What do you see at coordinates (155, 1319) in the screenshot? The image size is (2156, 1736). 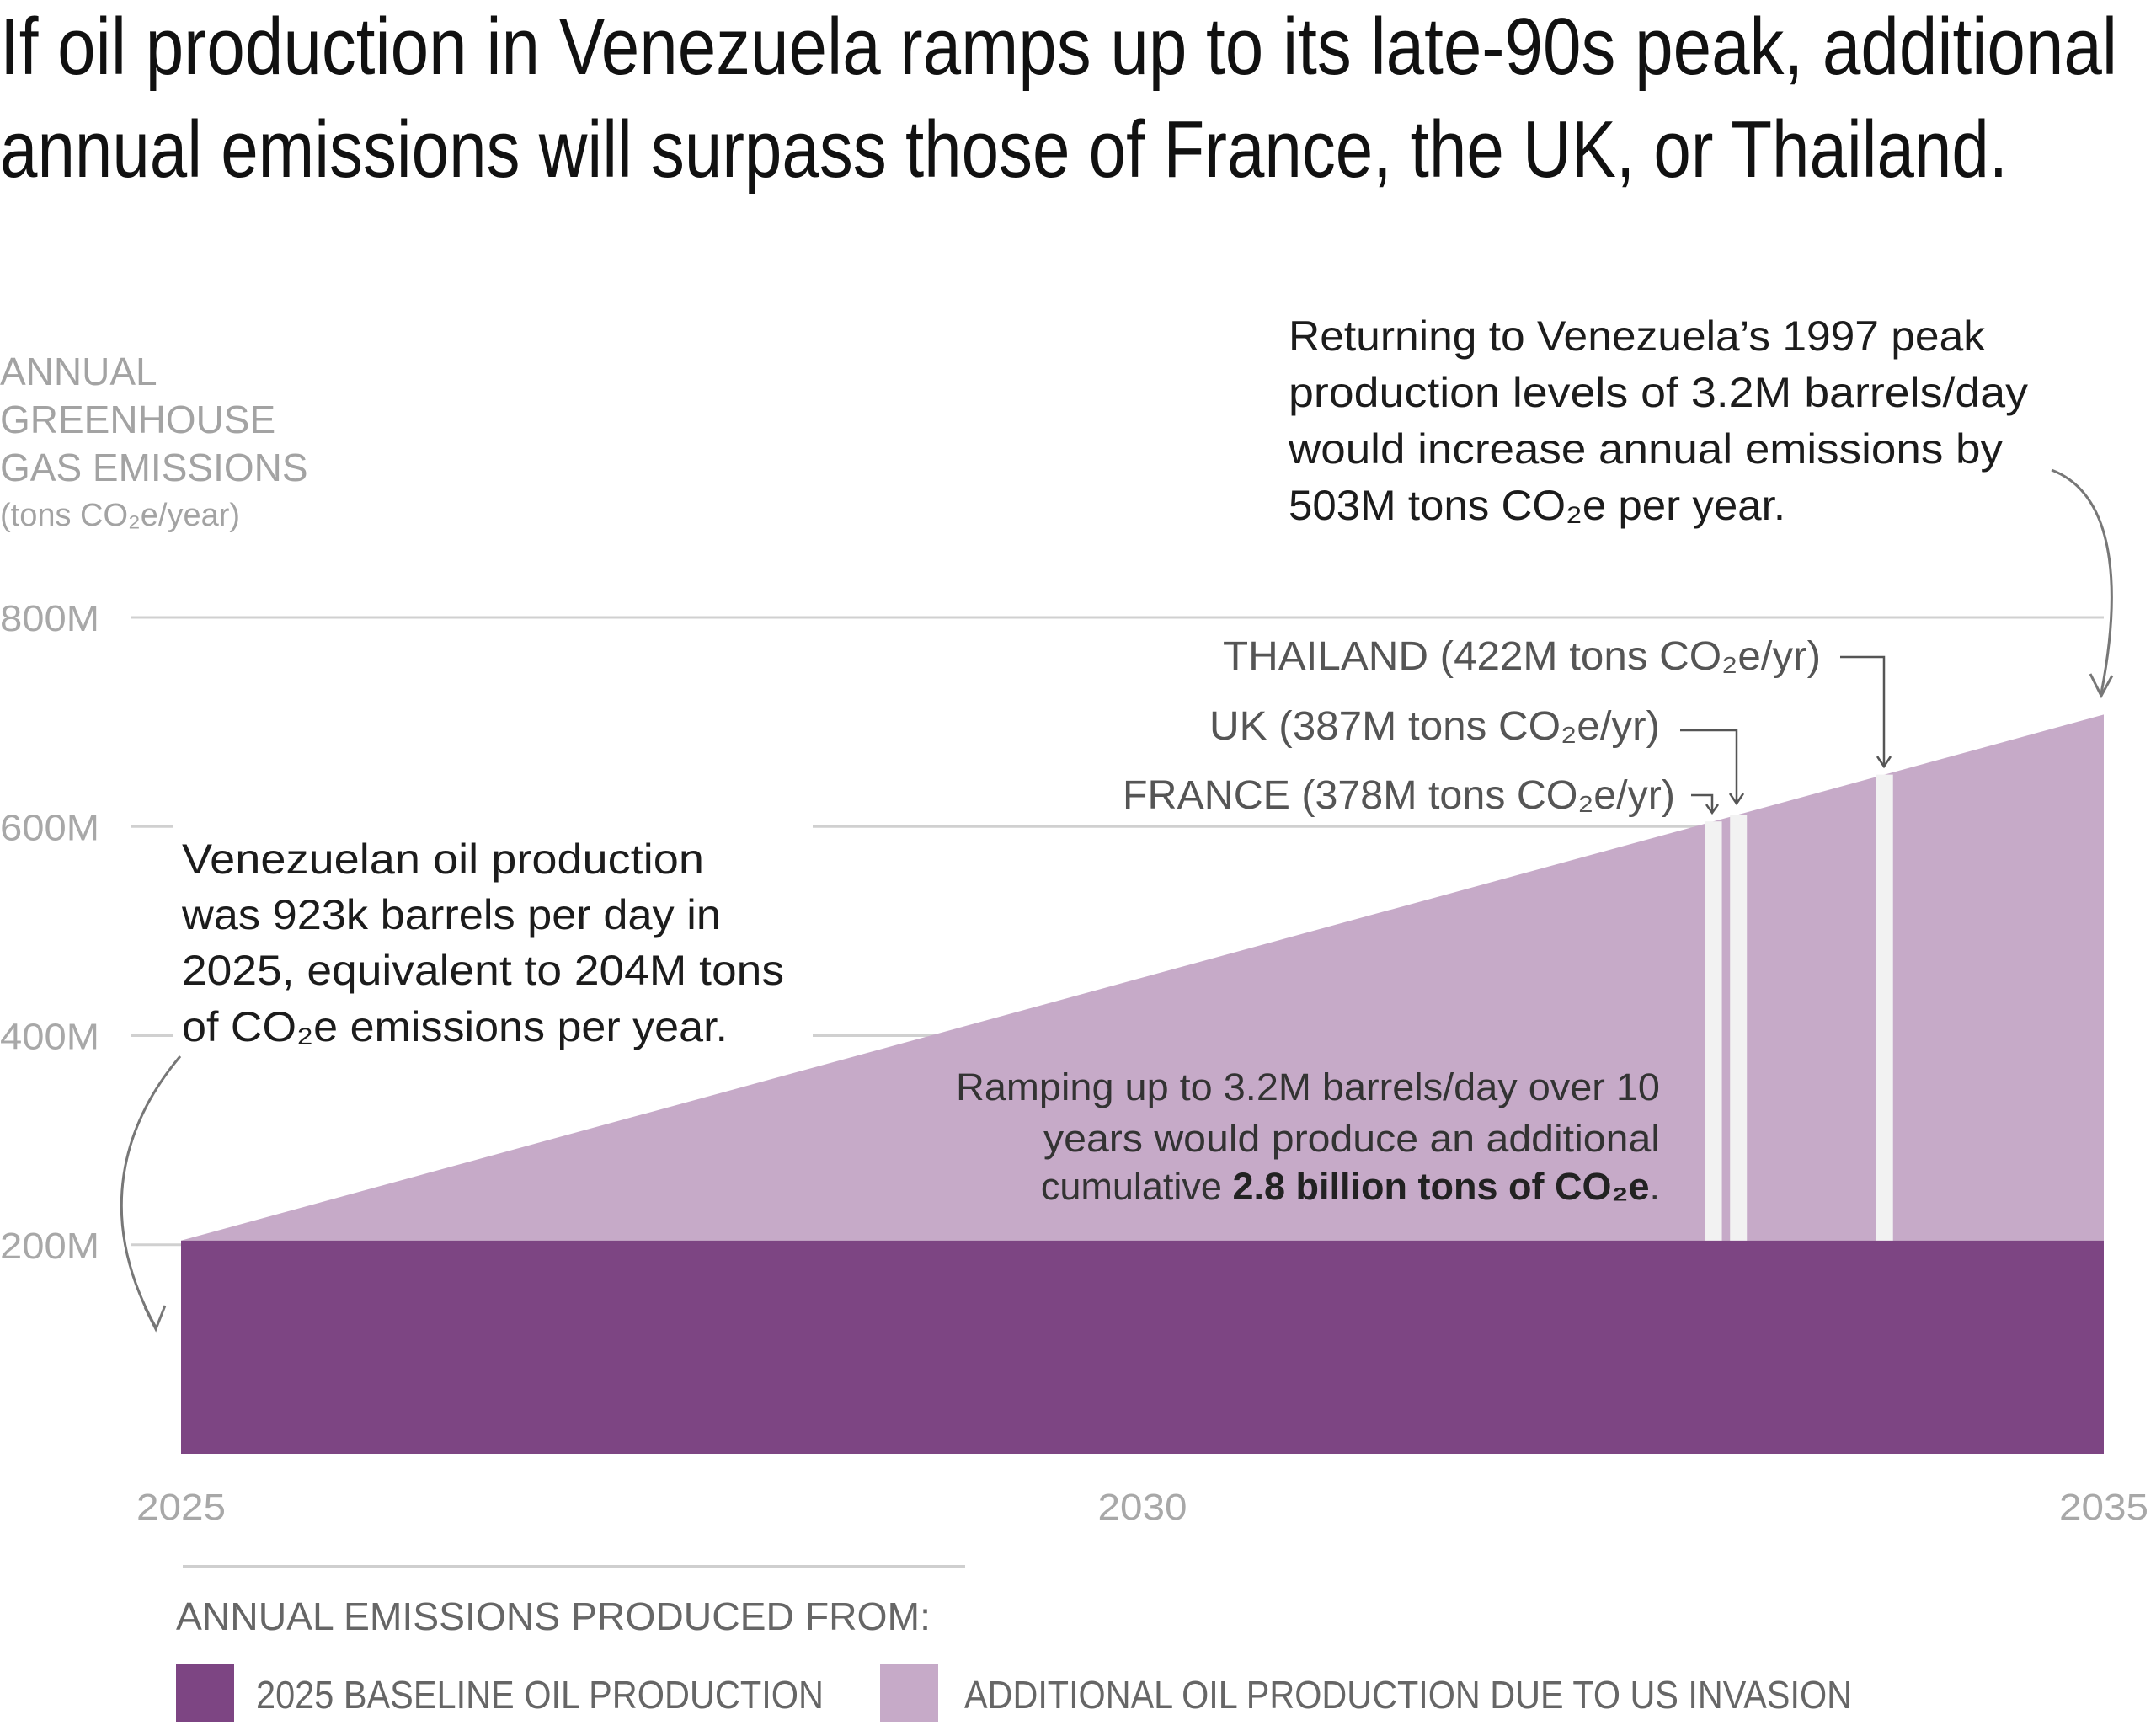 I see `arrow-left-head-icon` at bounding box center [155, 1319].